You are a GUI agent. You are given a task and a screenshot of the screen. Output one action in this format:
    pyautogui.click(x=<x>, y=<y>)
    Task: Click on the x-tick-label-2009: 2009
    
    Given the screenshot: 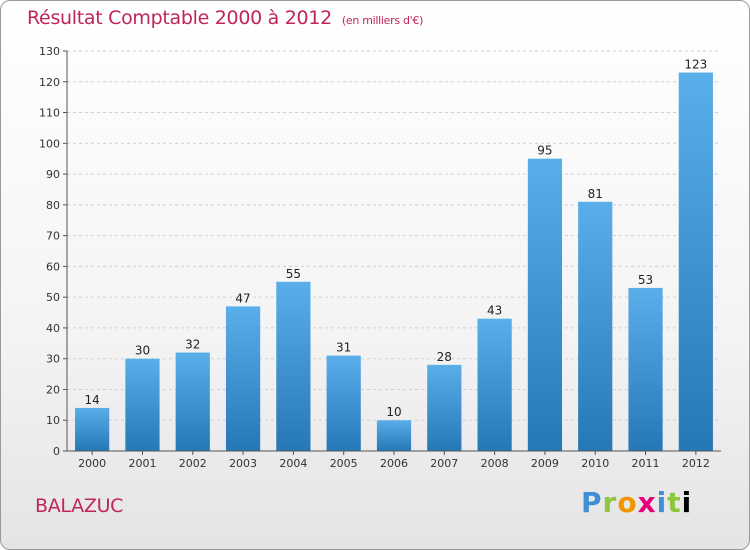 What is the action you would take?
    pyautogui.click(x=545, y=463)
    